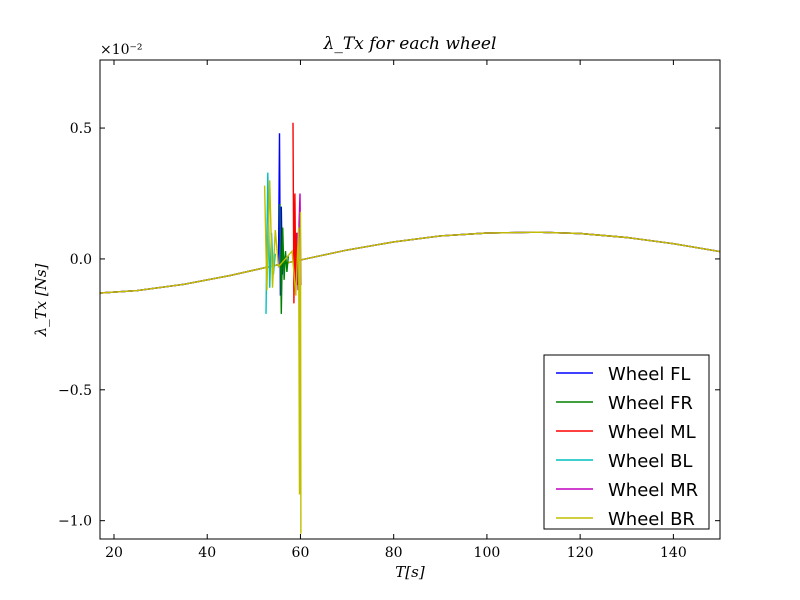  What do you see at coordinates (301, 553) in the screenshot?
I see `x-tick-label: 60` at bounding box center [301, 553].